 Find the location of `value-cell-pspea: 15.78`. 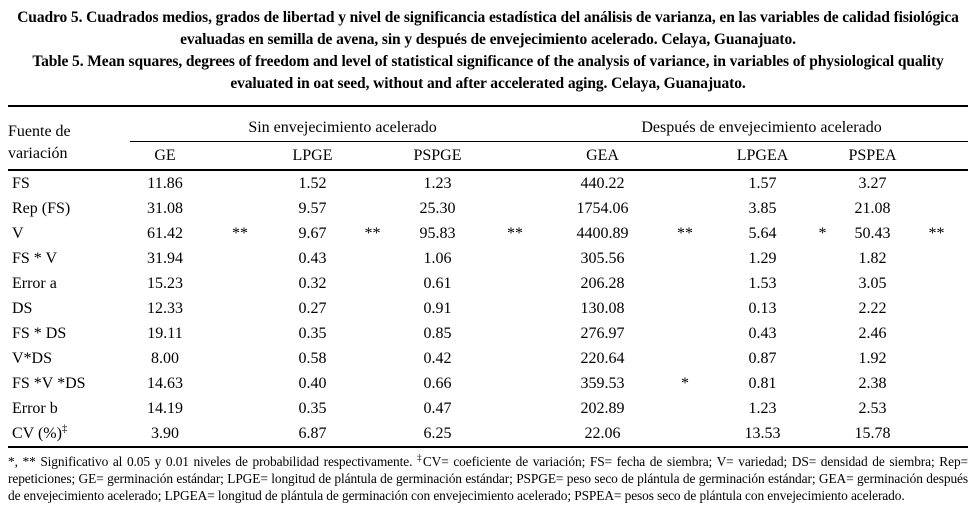

value-cell-pspea: 15.78 is located at coordinates (873, 434).